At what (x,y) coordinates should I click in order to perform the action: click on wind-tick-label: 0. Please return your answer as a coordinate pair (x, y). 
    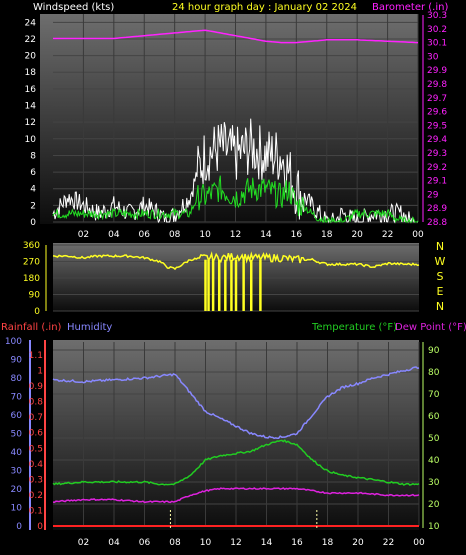
    Looking at the image, I should click on (33, 223).